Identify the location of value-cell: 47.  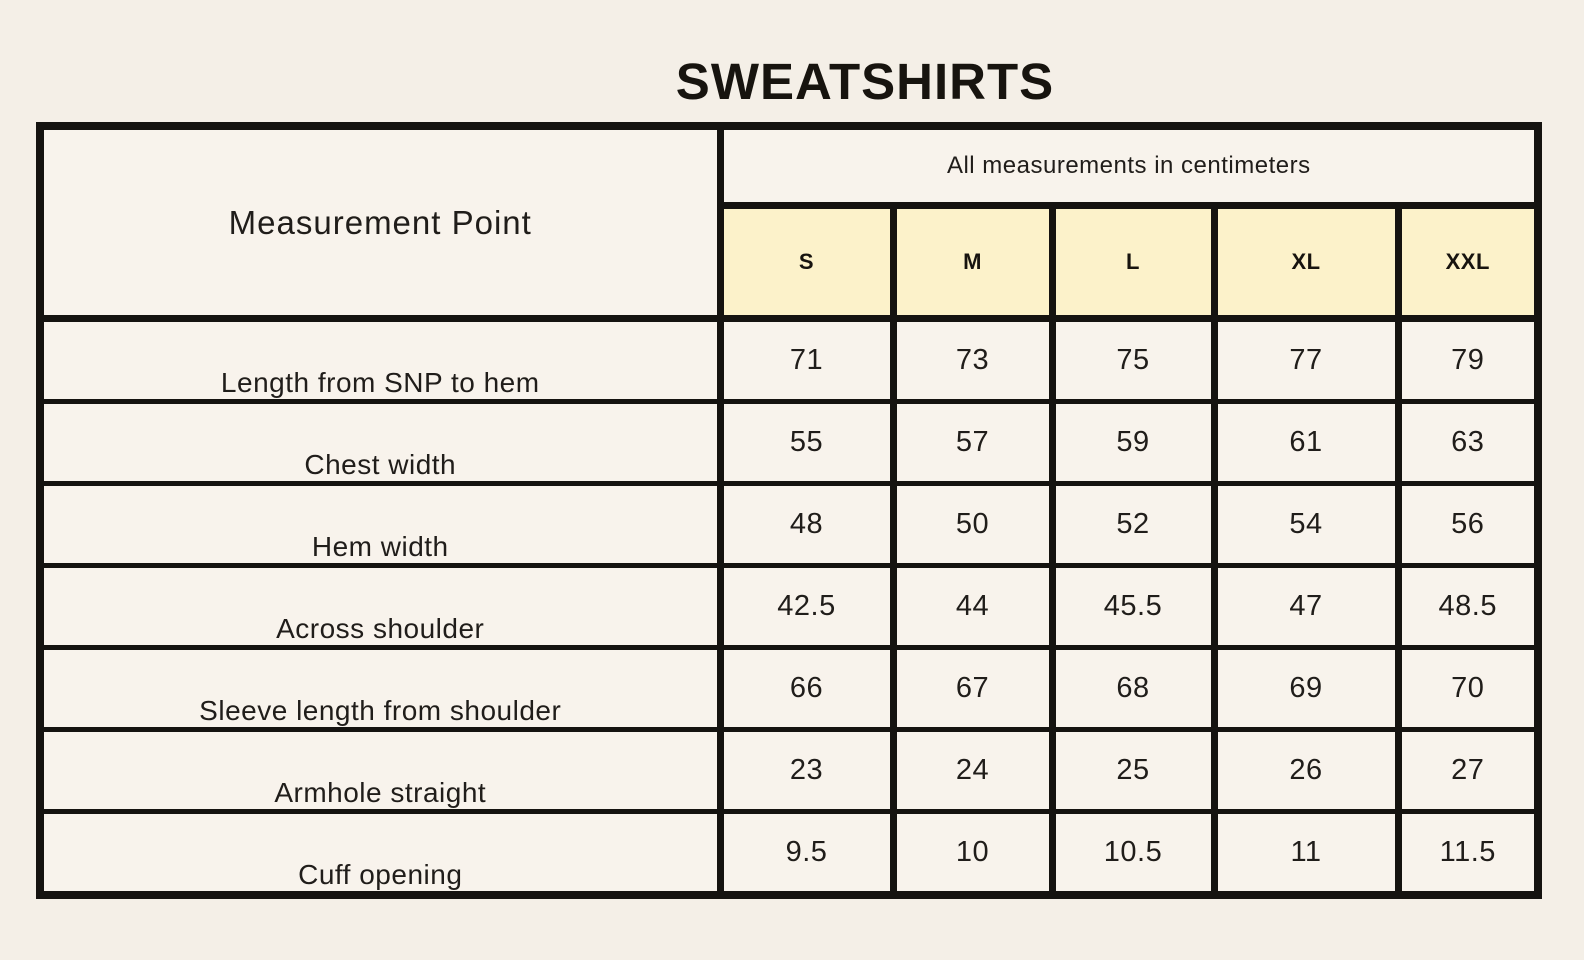
(1306, 606).